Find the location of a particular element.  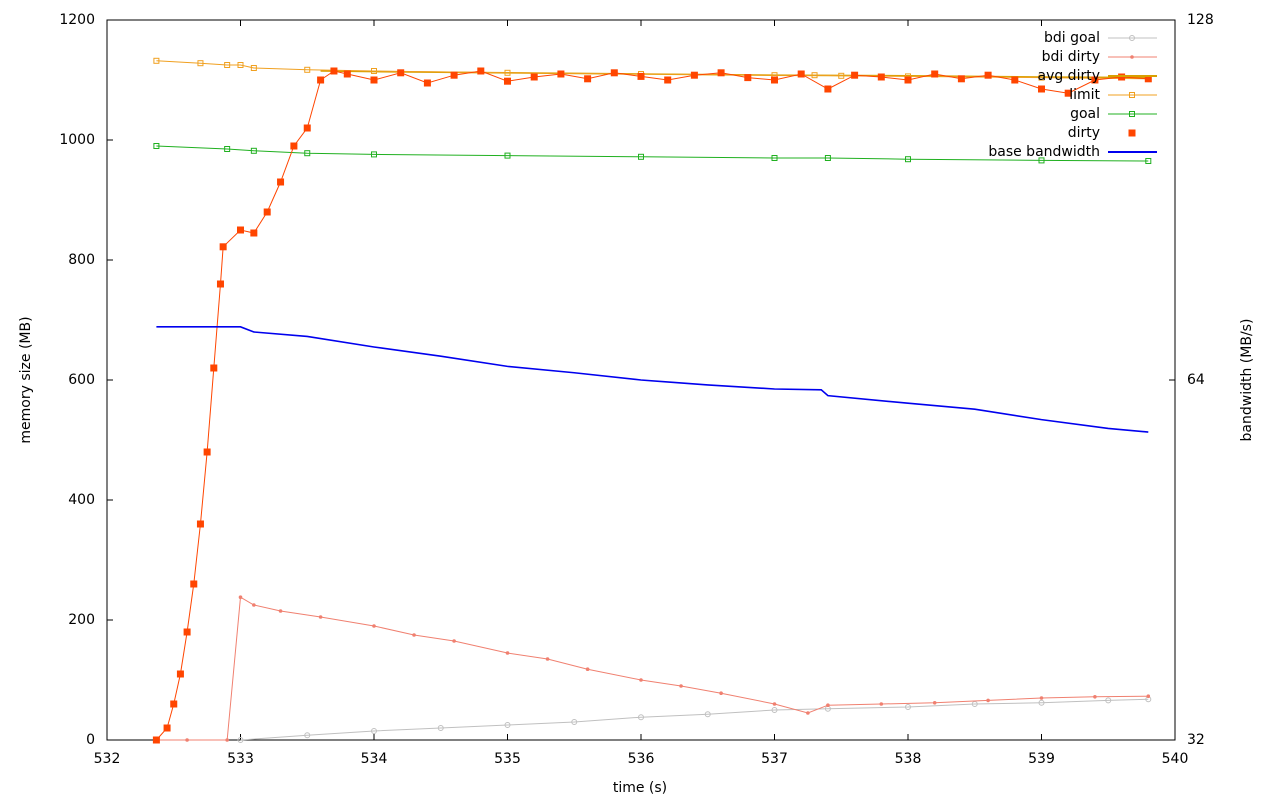

x-tick-label: 536 is located at coordinates (641, 759).